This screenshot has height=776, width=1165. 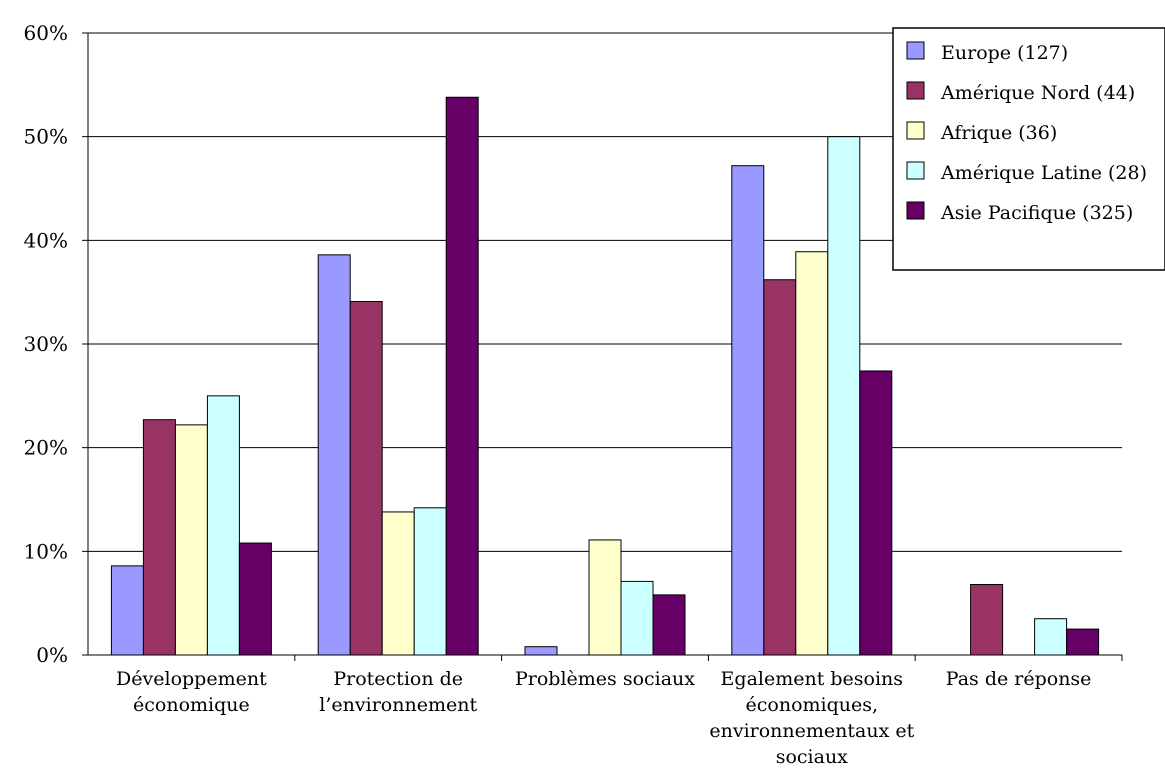 What do you see at coordinates (191, 705) in the screenshot?
I see `x-category-label: économique` at bounding box center [191, 705].